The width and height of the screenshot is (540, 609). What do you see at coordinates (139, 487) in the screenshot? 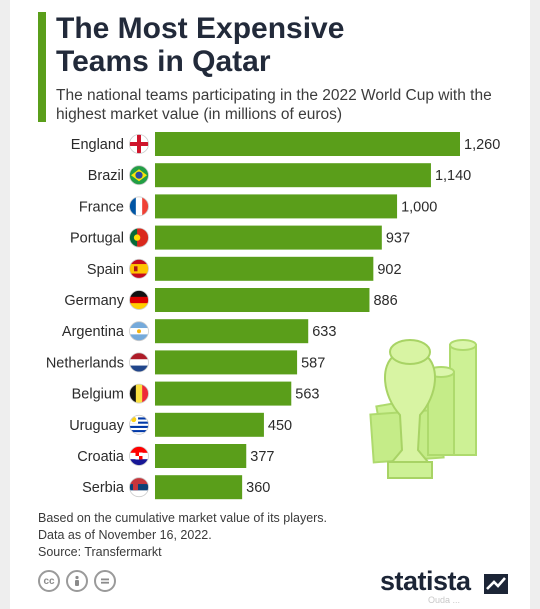
I see `flag-serbia-icon` at bounding box center [139, 487].